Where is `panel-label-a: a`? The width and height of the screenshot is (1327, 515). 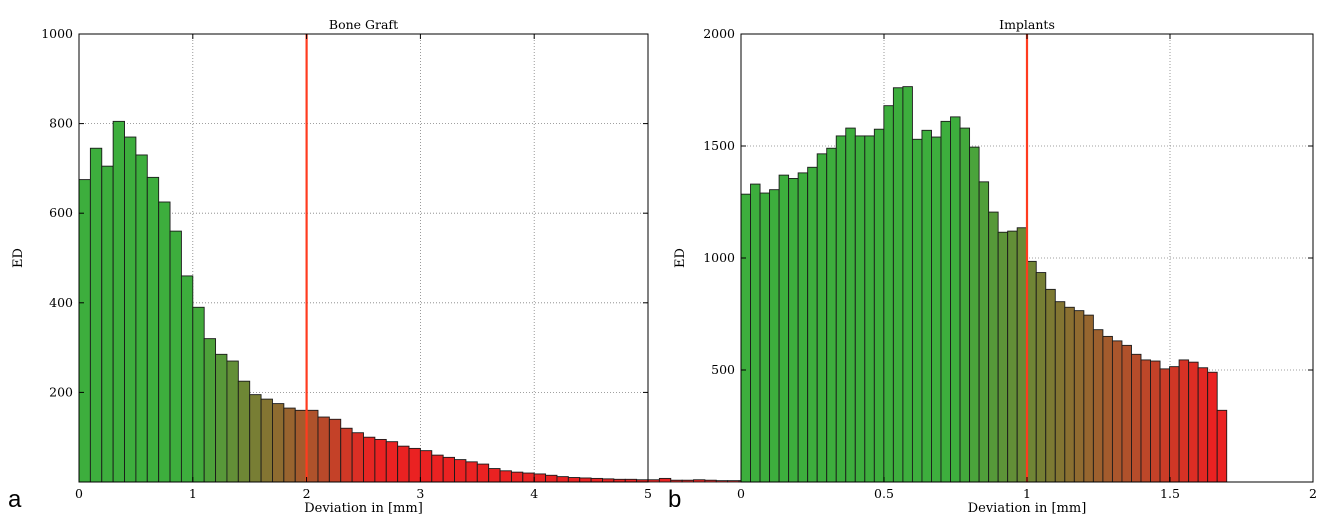 panel-label-a: a is located at coordinates (15, 499).